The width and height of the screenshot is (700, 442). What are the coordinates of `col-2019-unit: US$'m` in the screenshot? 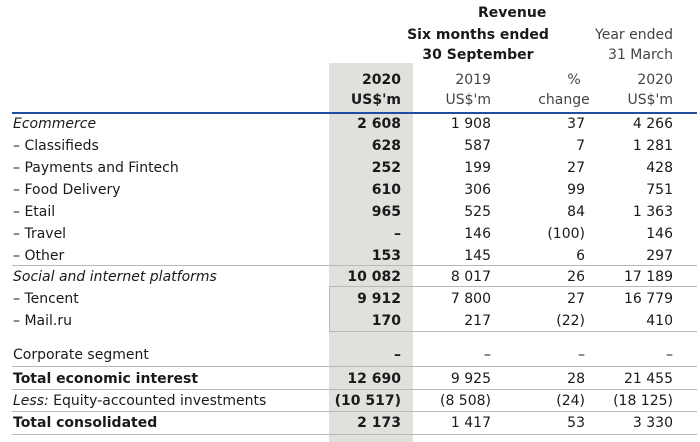 It's located at (468, 100).